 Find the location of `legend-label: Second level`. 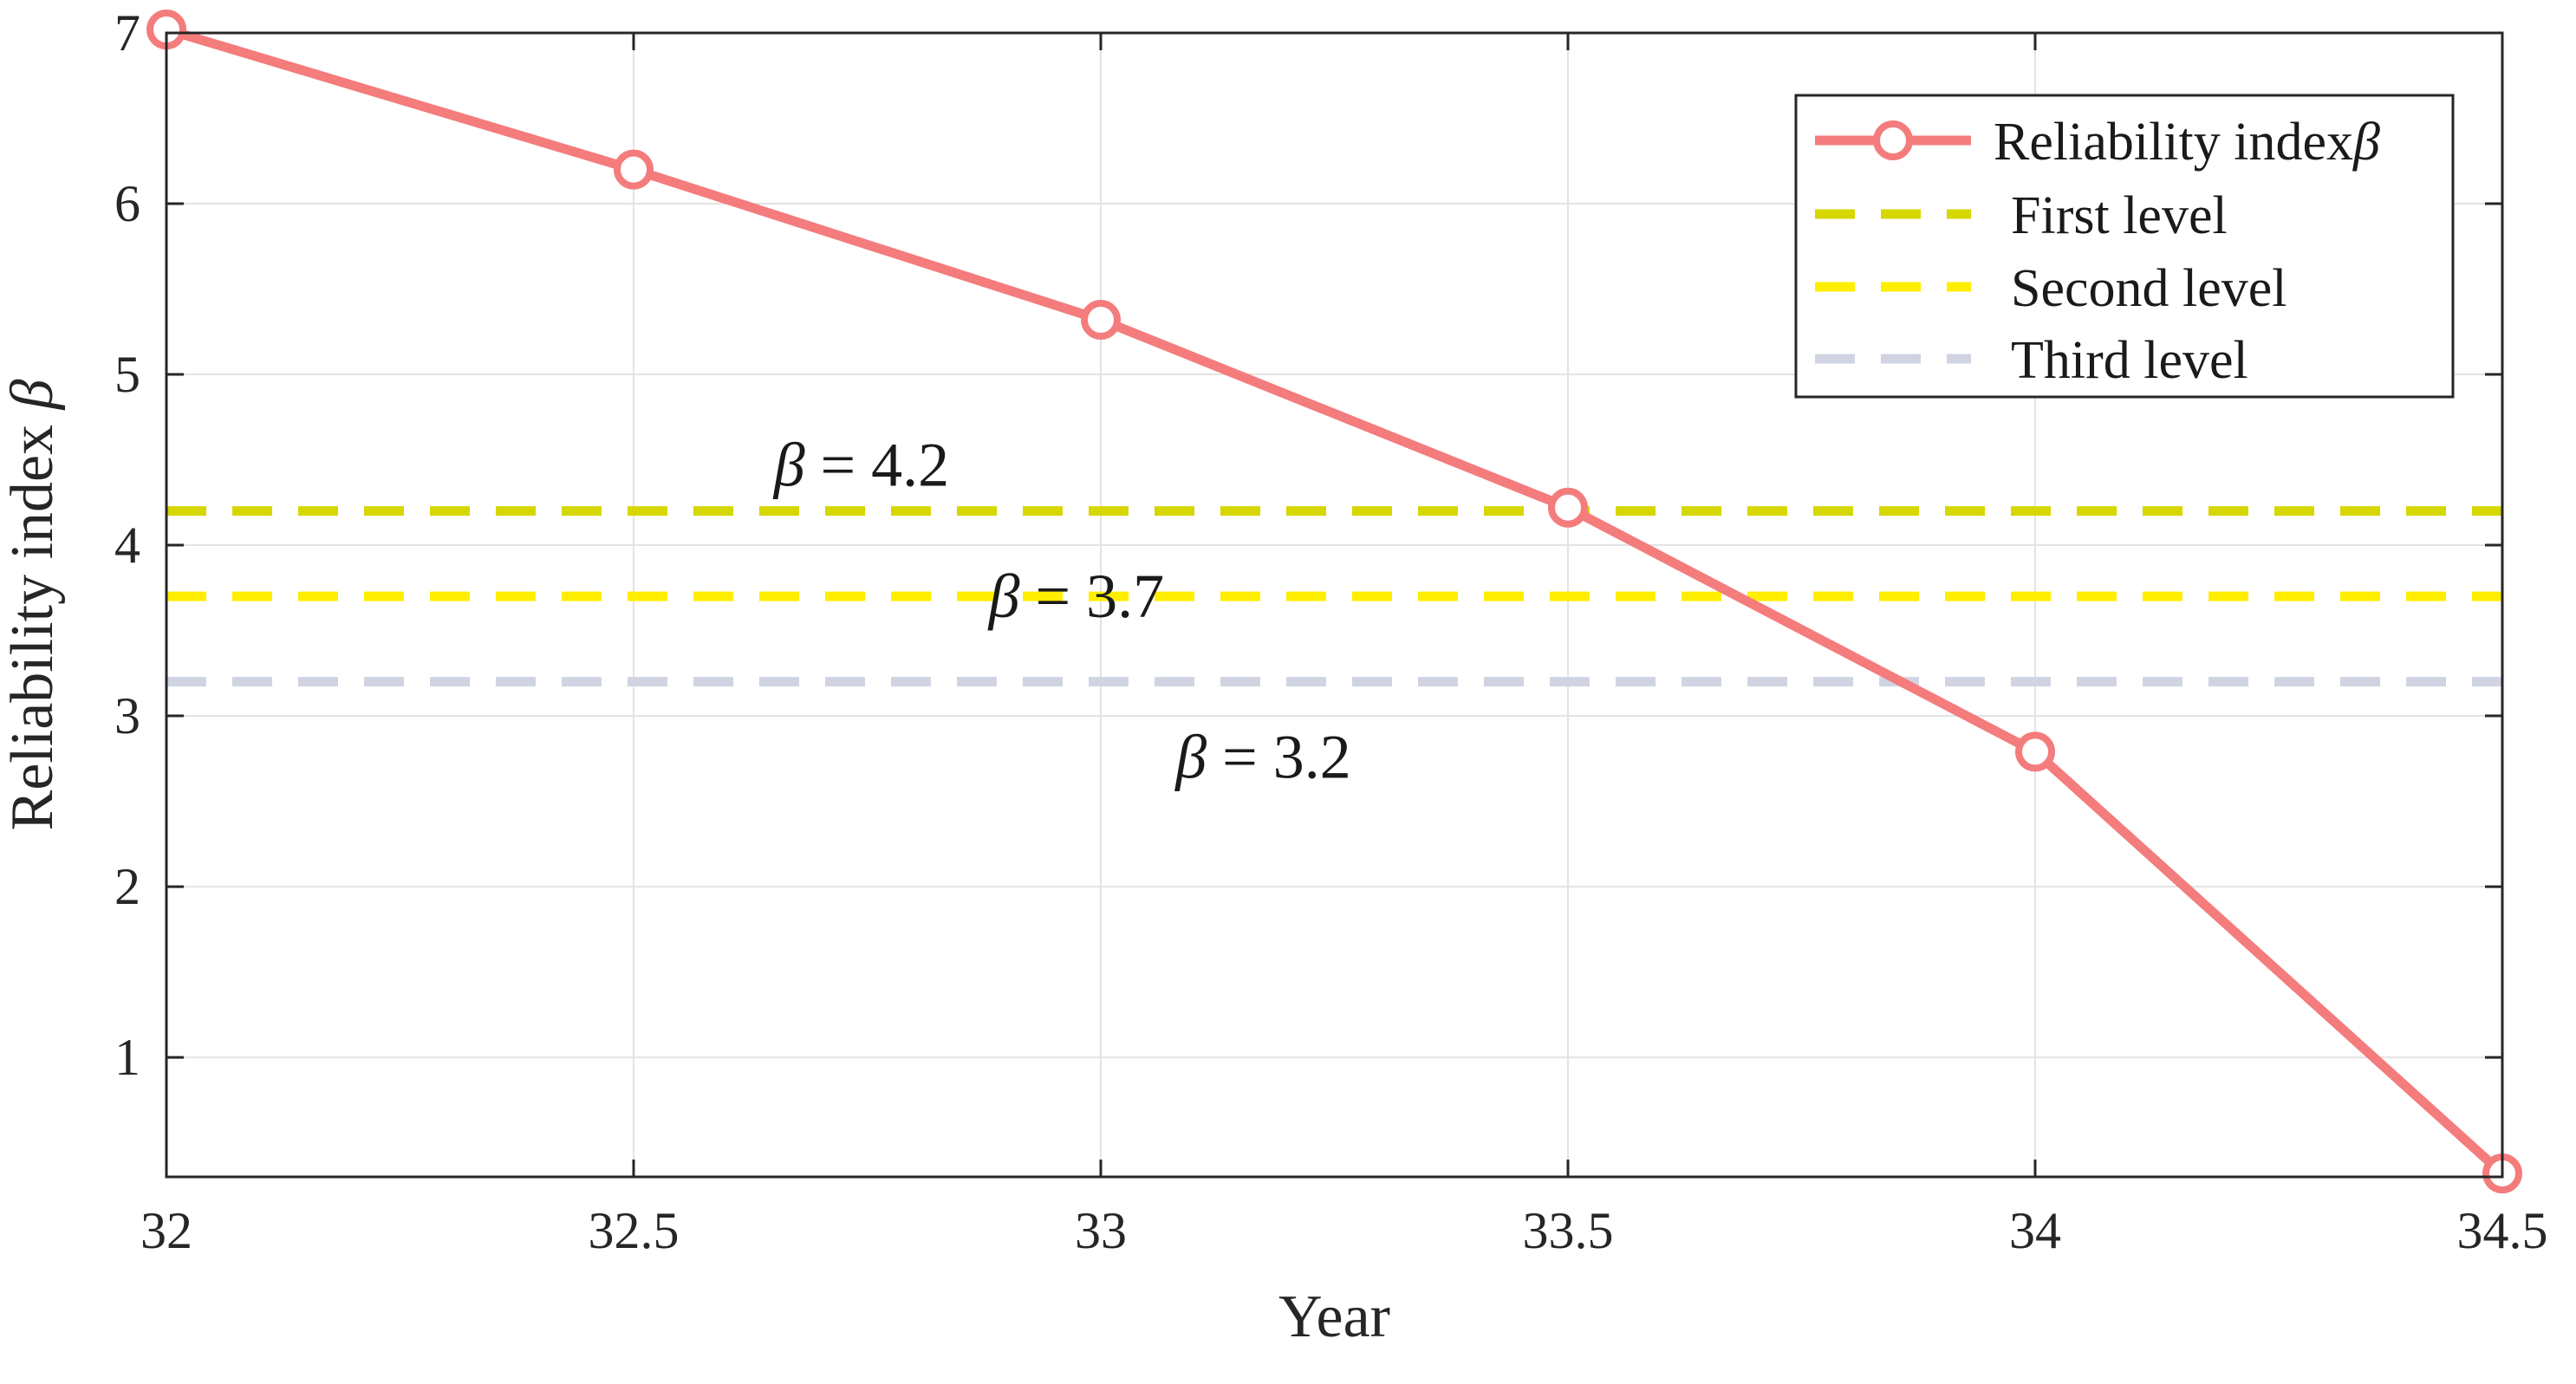

legend-label: Second level is located at coordinates (2149, 288).